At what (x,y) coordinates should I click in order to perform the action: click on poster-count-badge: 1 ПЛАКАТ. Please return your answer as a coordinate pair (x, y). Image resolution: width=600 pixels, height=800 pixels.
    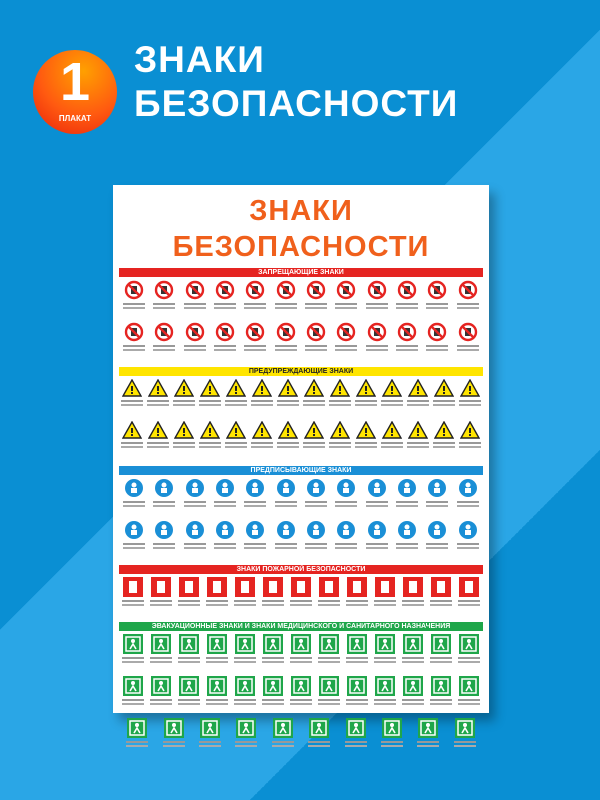
    Looking at the image, I should click on (75, 92).